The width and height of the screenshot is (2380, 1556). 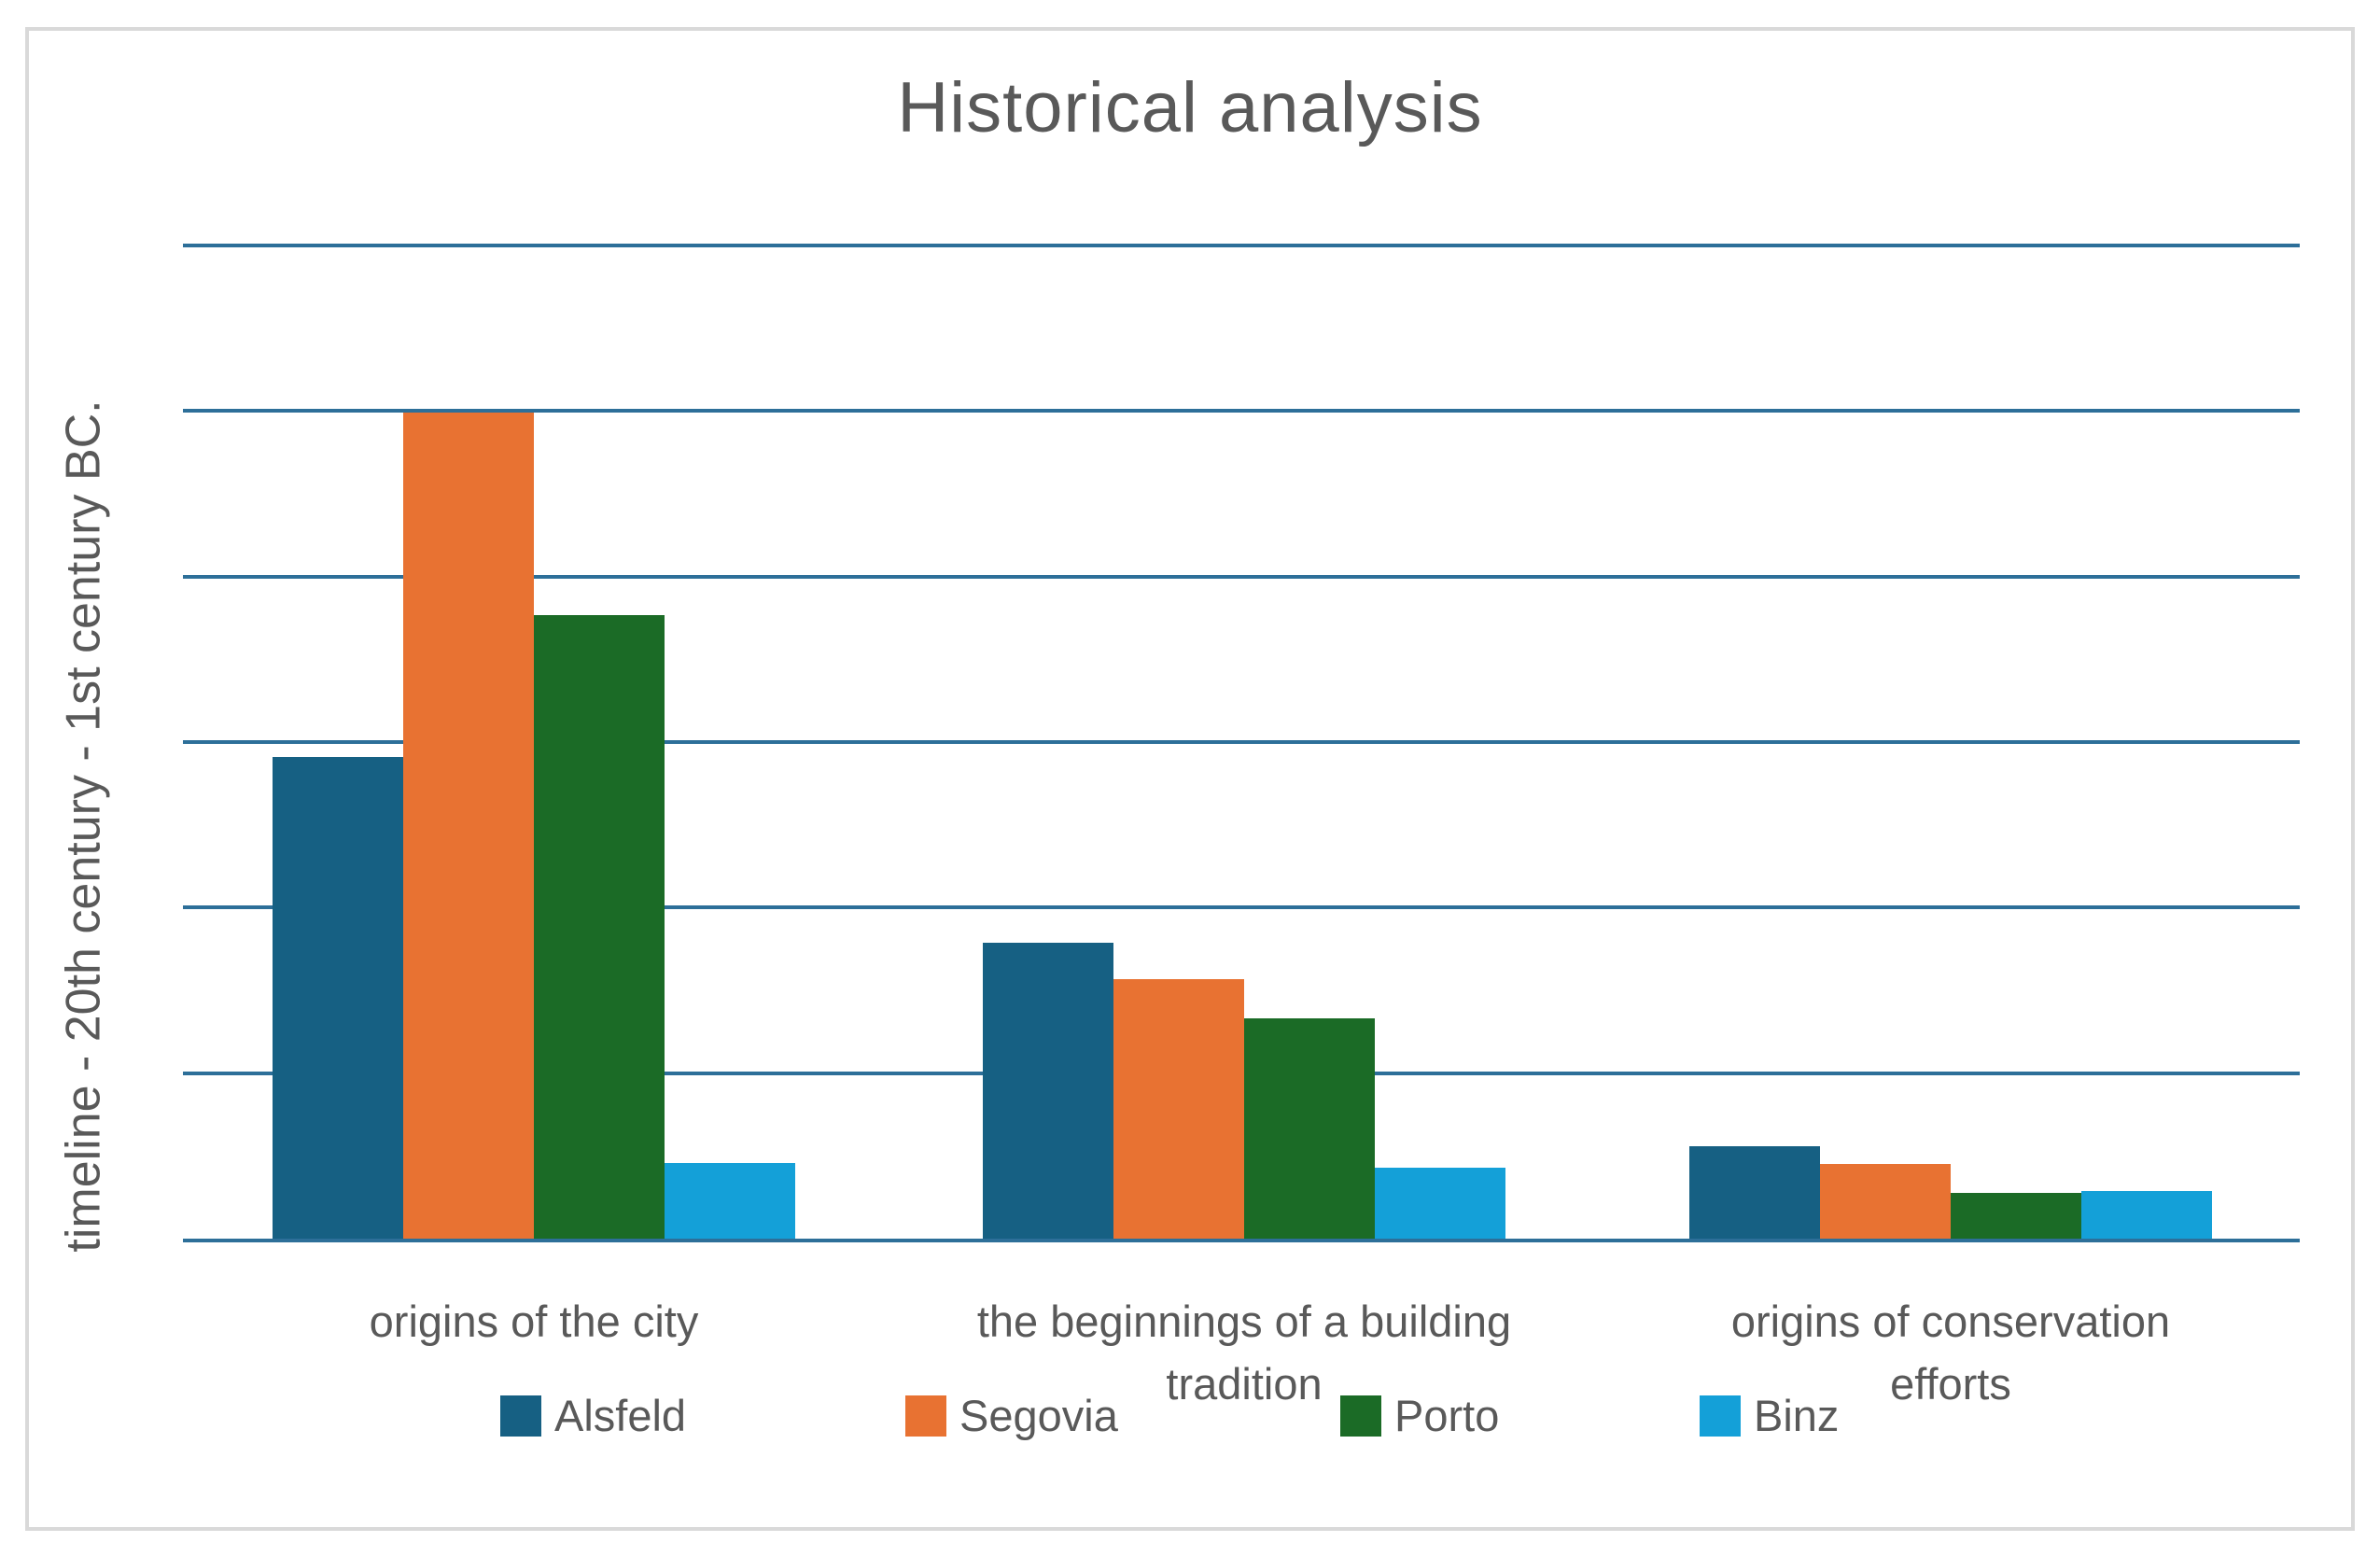 What do you see at coordinates (1241, 245) in the screenshot?
I see `gridline-y6` at bounding box center [1241, 245].